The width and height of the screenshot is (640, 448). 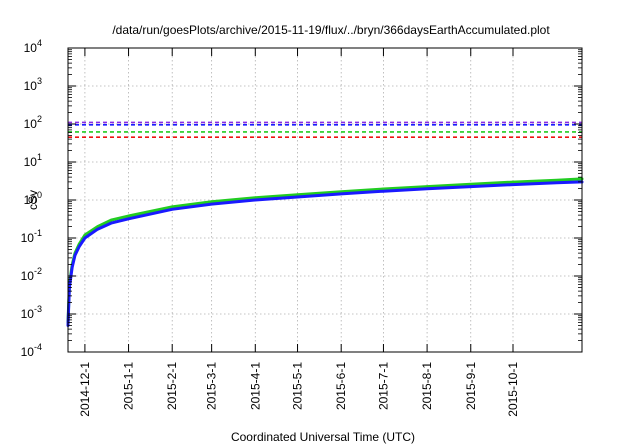 What do you see at coordinates (325, 129) in the screenshot?
I see `threshold-lines` at bounding box center [325, 129].